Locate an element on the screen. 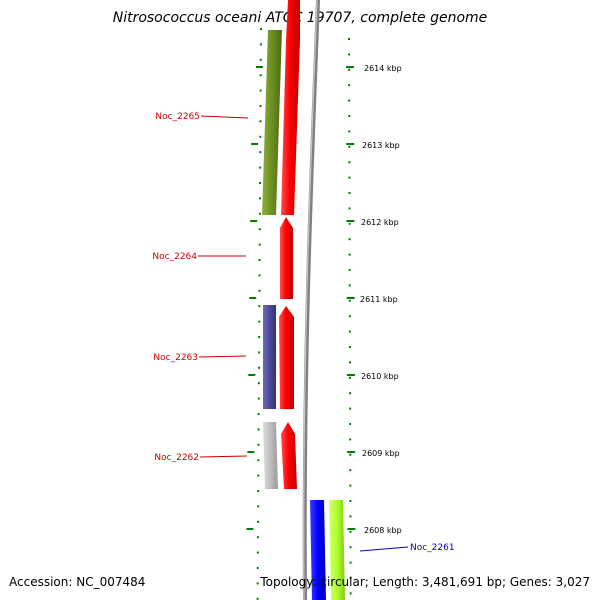 The height and width of the screenshot is (600, 600). scale-label: 2612 kbp is located at coordinates (380, 222).